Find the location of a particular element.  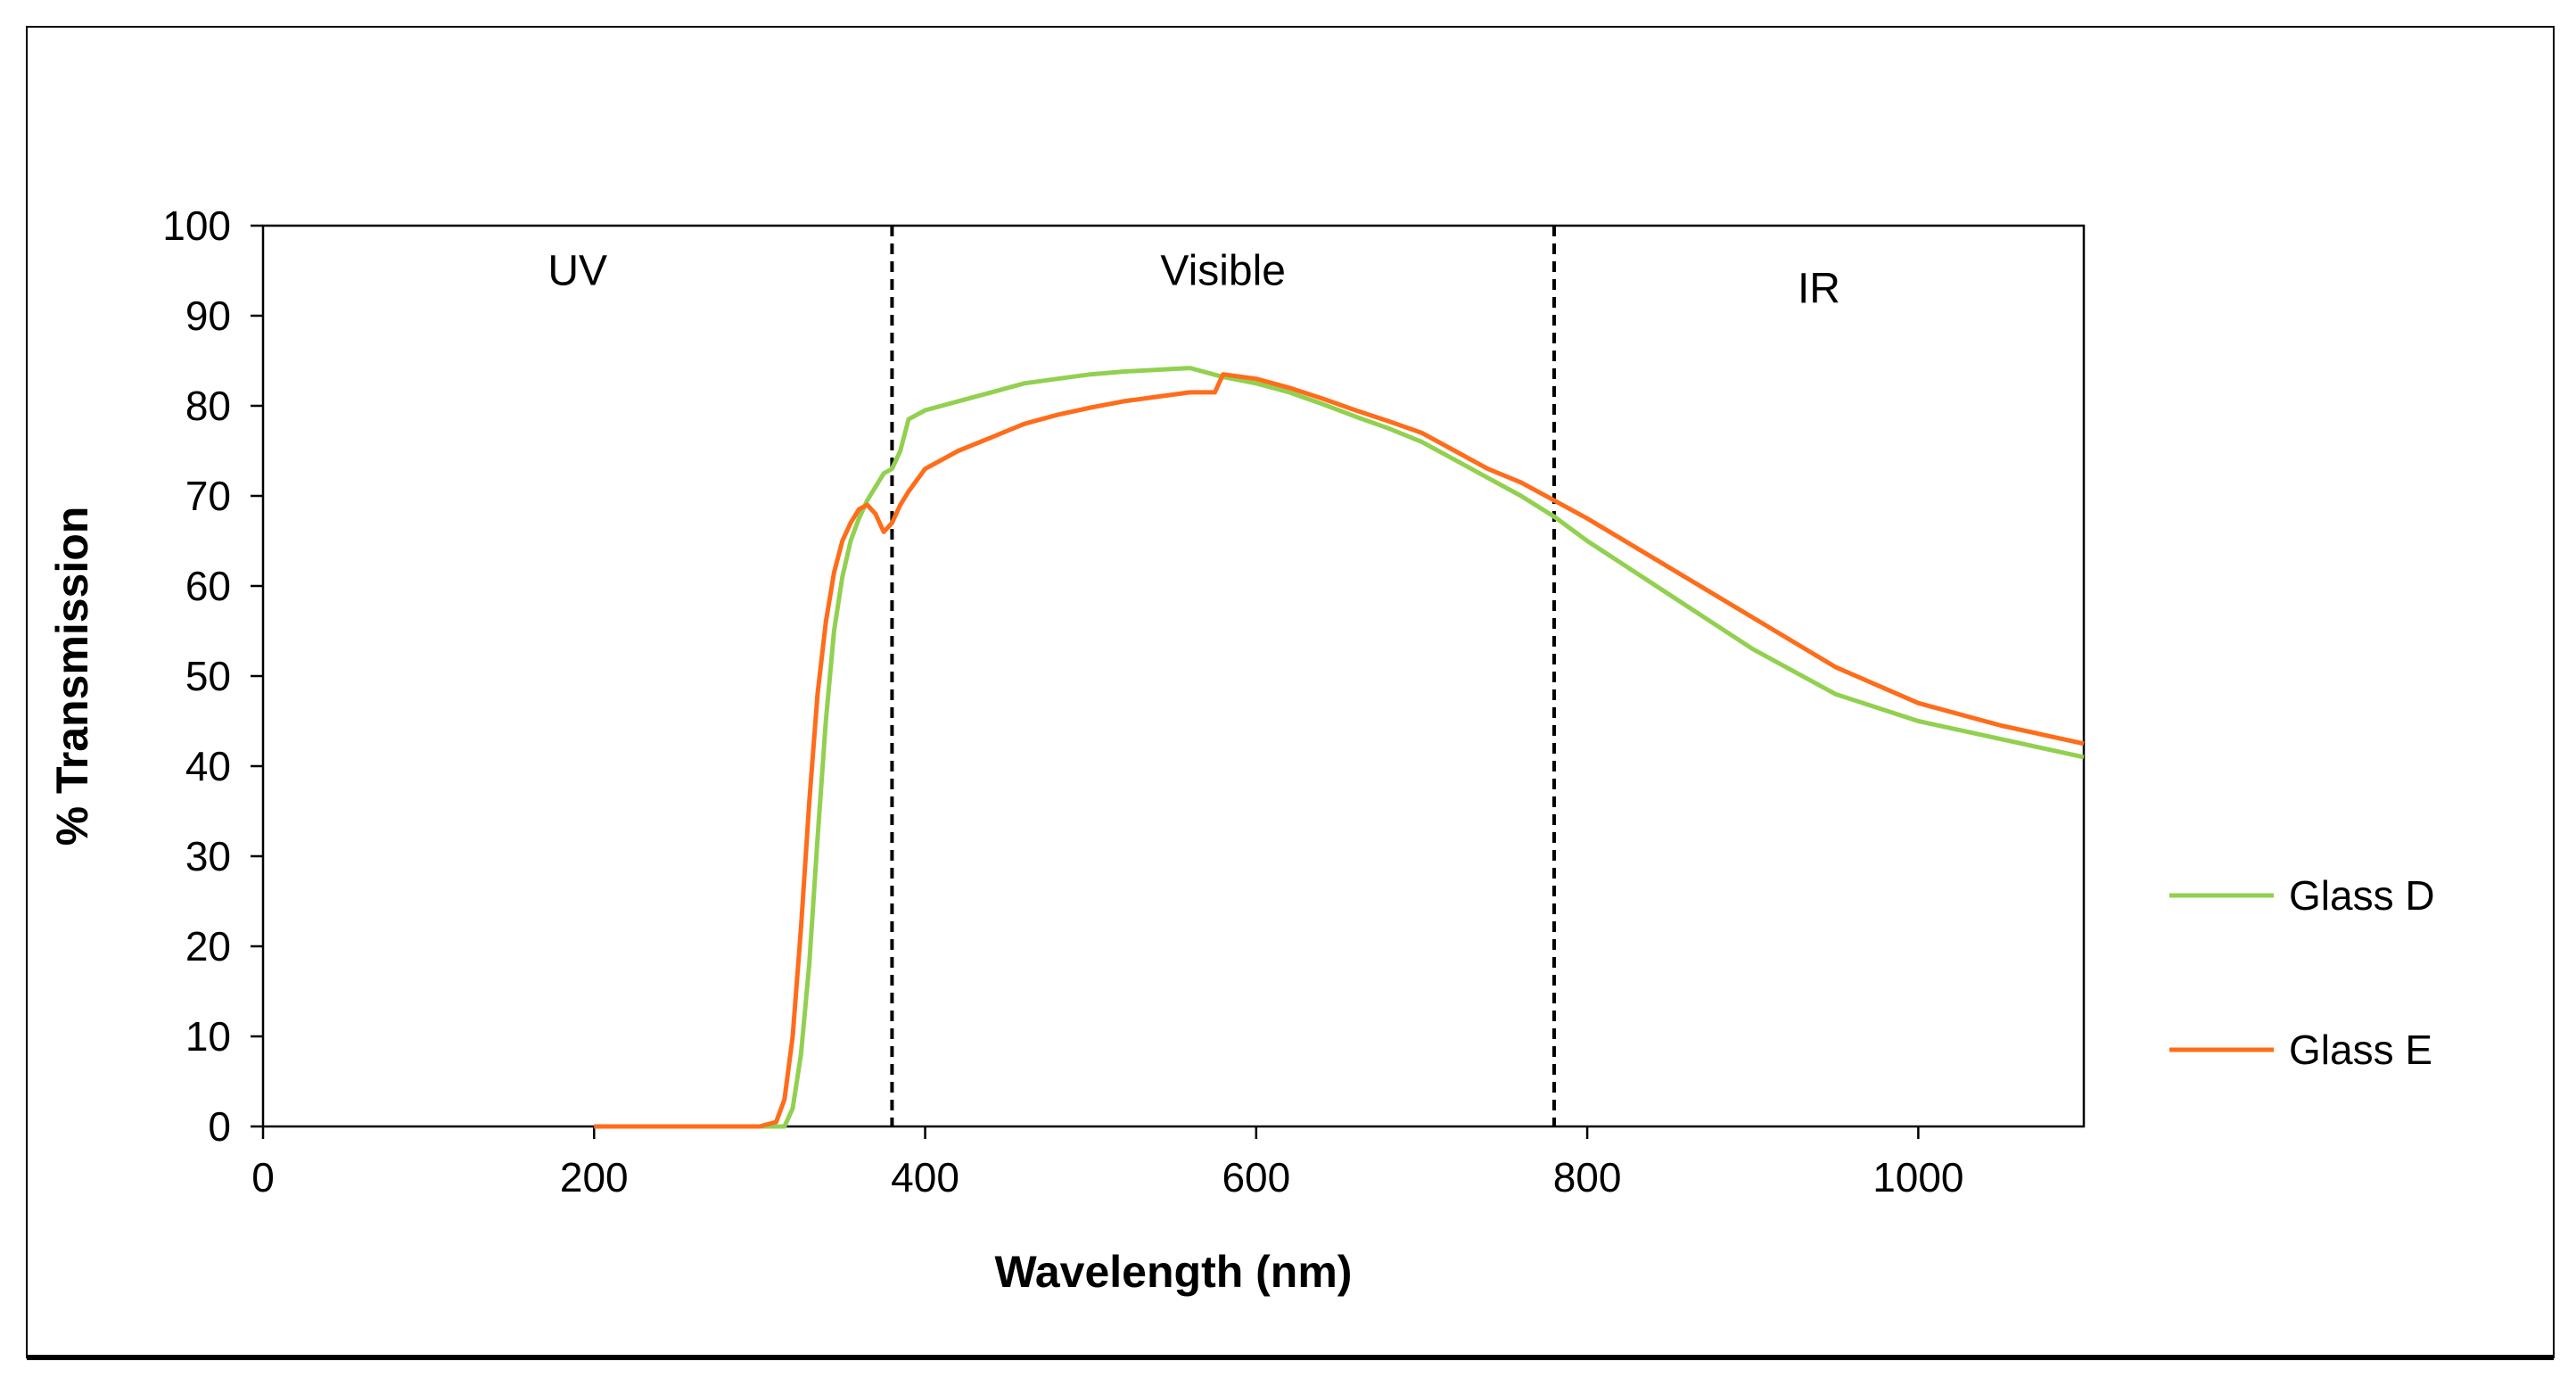

y-tick-label: 40 is located at coordinates (208, 766).